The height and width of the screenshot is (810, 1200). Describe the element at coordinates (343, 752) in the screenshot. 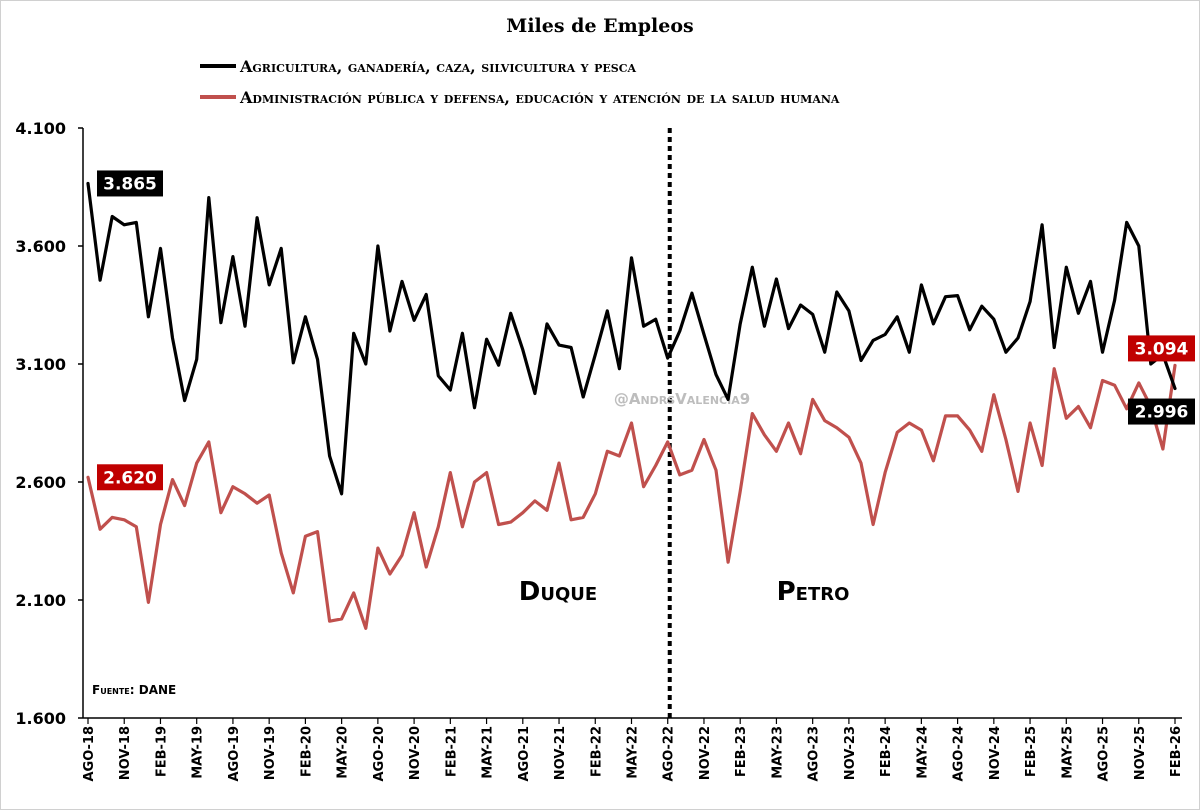

I see `x-tick-label: MAY-20` at that location.